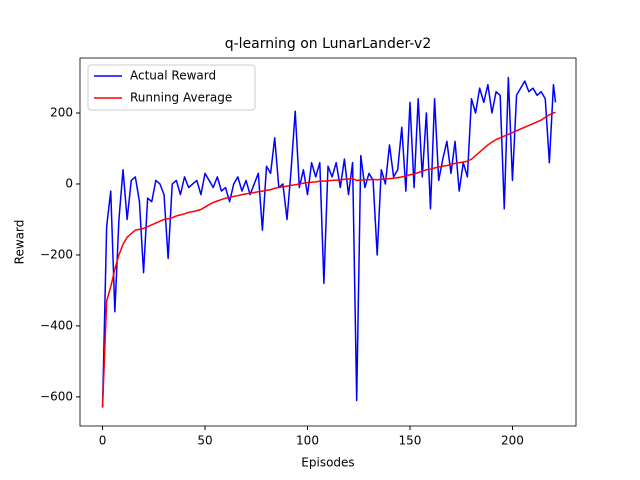 The width and height of the screenshot is (640, 480). I want to click on y-tick-label: 0, so click(69, 183).